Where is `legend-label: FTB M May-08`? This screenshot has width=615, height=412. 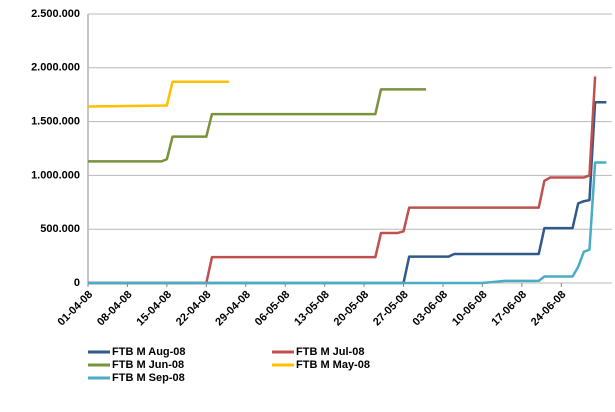
legend-label: FTB M May-08 is located at coordinates (333, 365).